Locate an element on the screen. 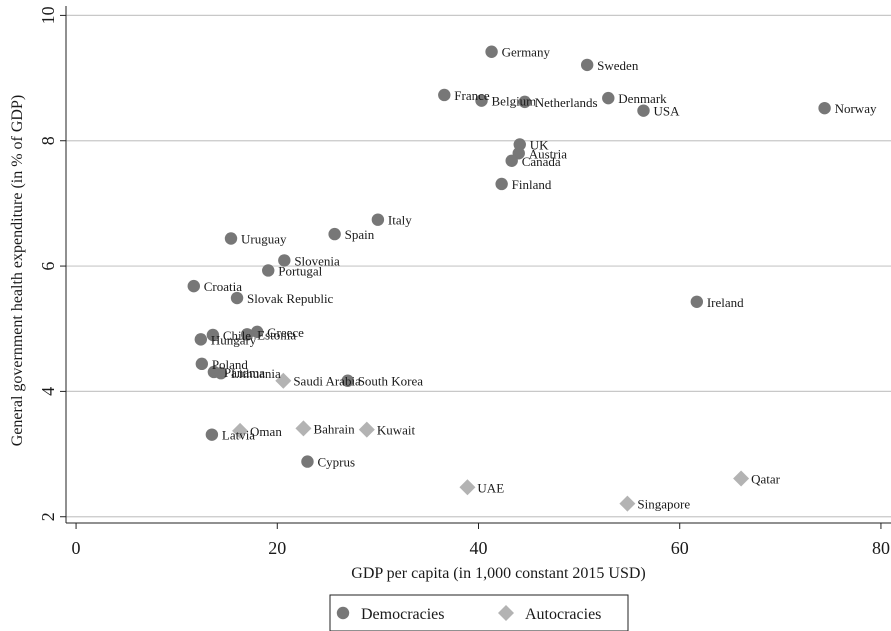 The width and height of the screenshot is (891, 631). y-tick-label: 8 is located at coordinates (48, 140).